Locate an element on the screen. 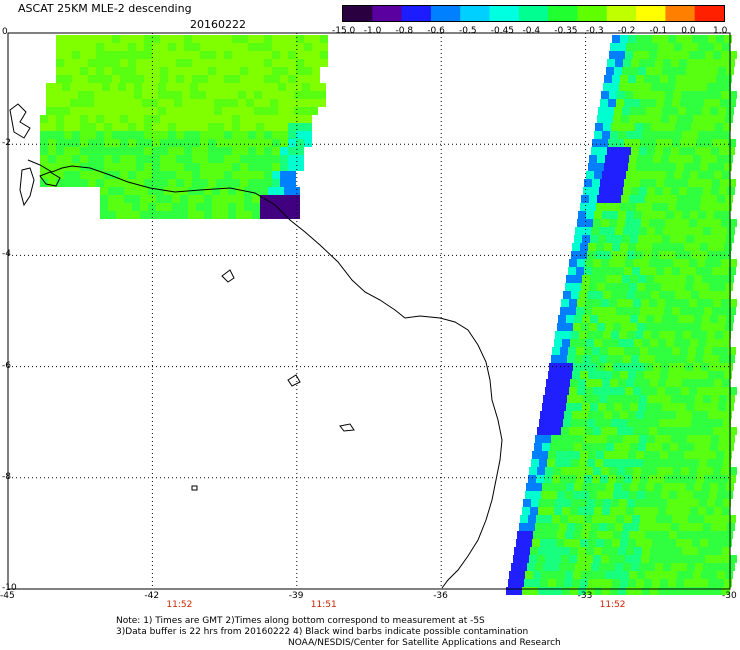  pass-time-label: 11:52 is located at coordinates (612, 605).